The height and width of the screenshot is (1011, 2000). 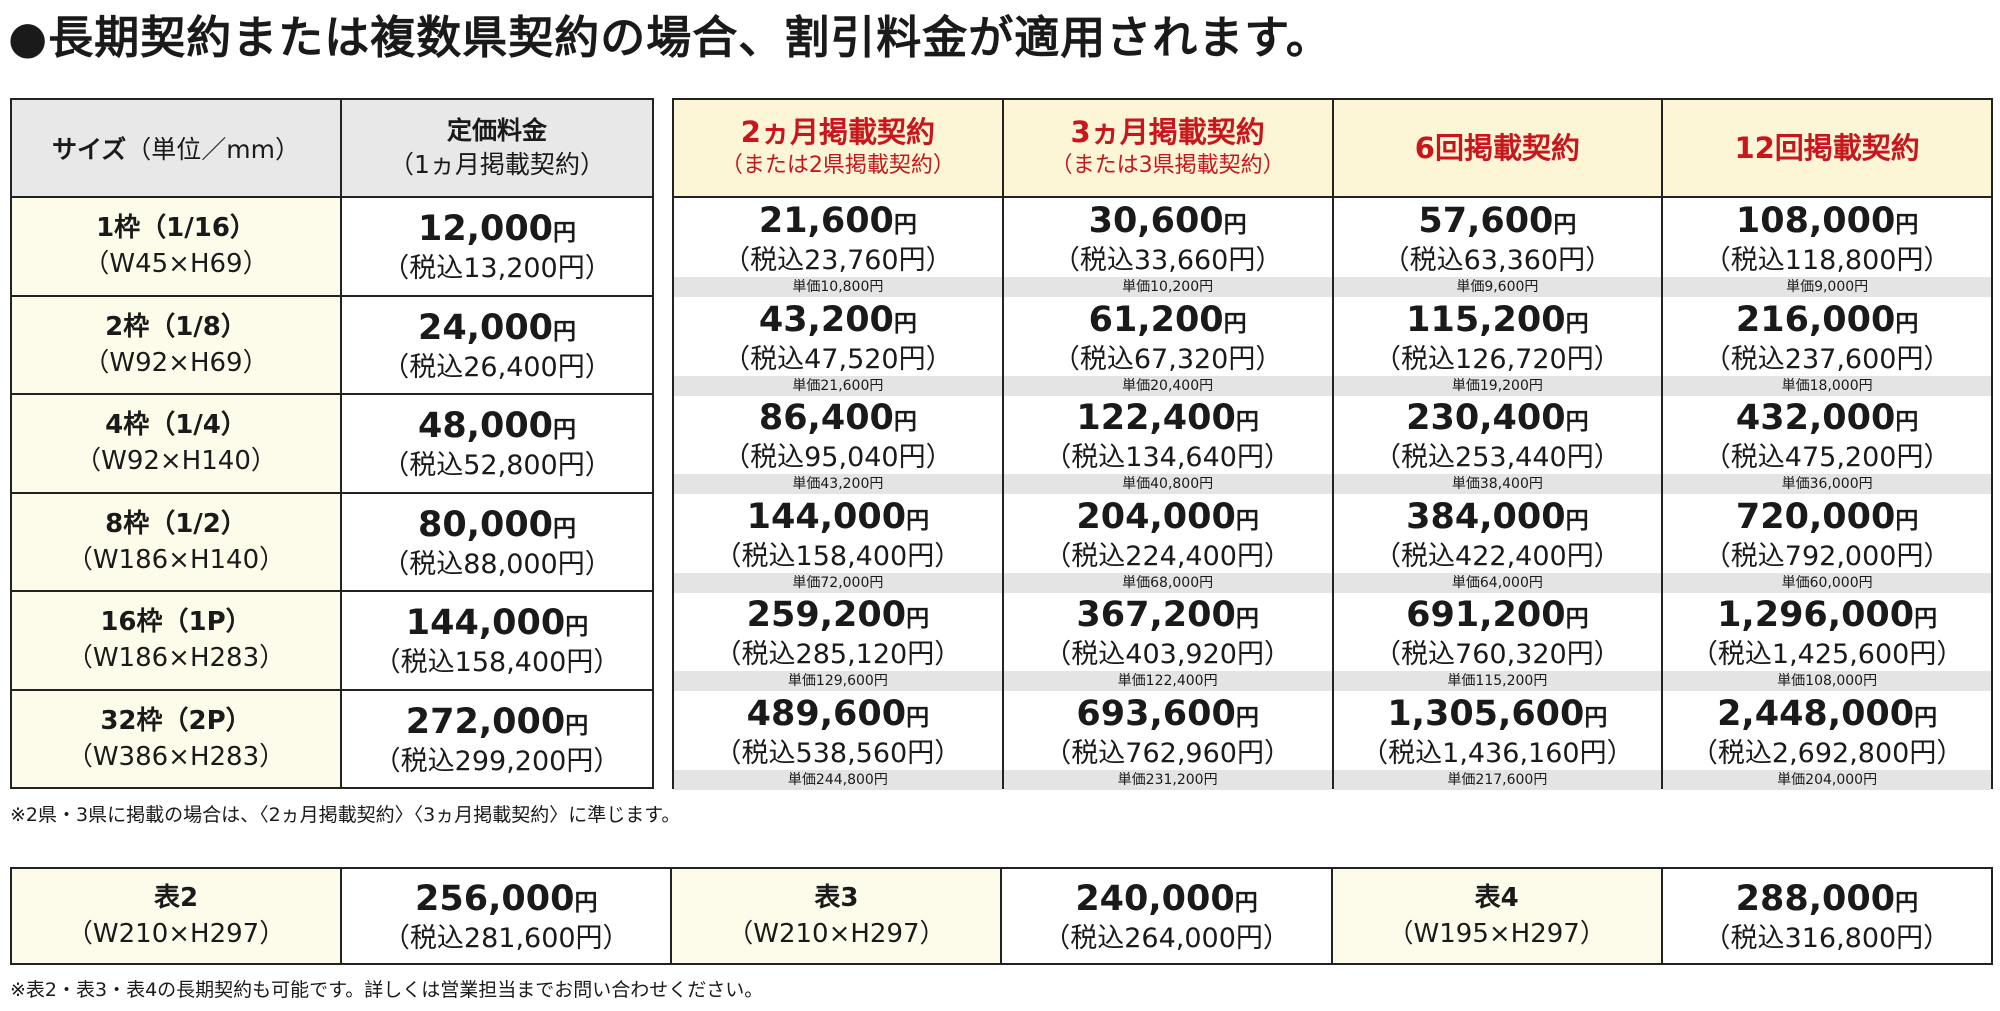 I want to click on page-title: ●長期契約または複数県契約の場合、割引料金が適用されます。, so click(x=670, y=37).